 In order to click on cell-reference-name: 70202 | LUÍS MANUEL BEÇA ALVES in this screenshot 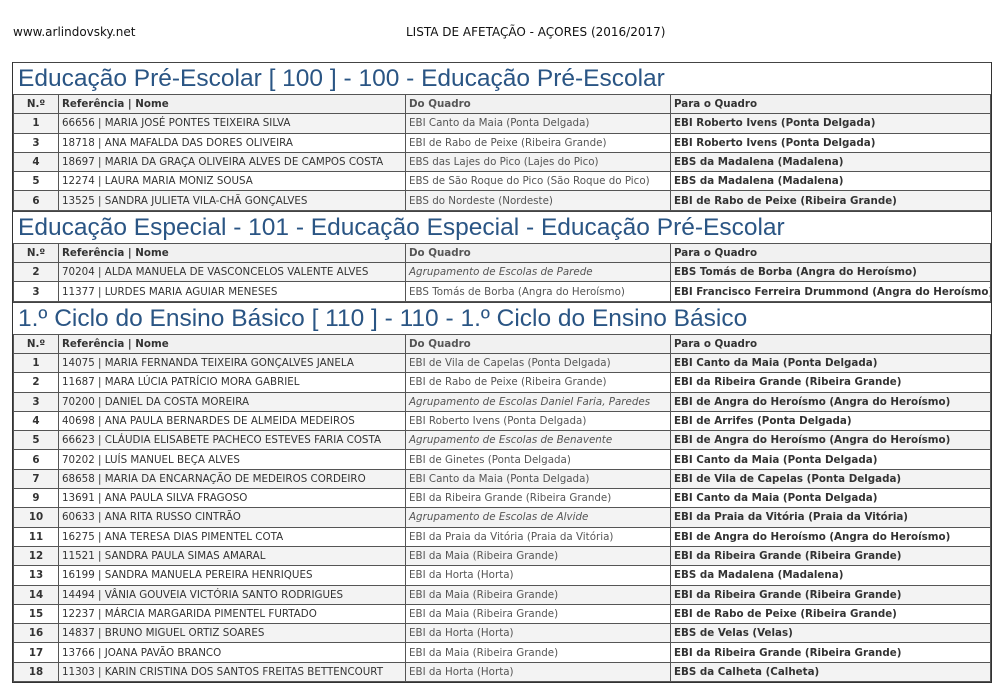, I will do `click(232, 459)`.